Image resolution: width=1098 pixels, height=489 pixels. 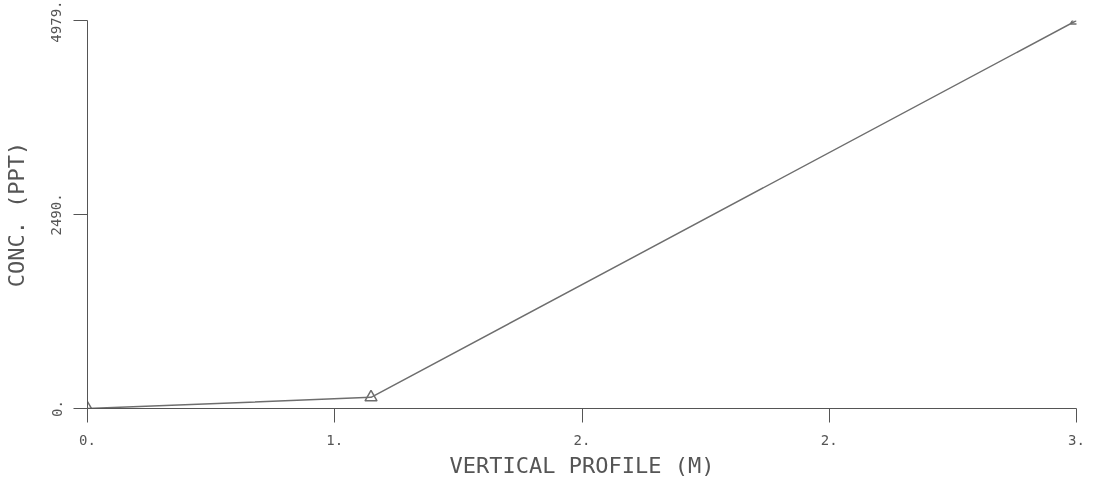 What do you see at coordinates (87, 439) in the screenshot?
I see `x-tick-label: 0.` at bounding box center [87, 439].